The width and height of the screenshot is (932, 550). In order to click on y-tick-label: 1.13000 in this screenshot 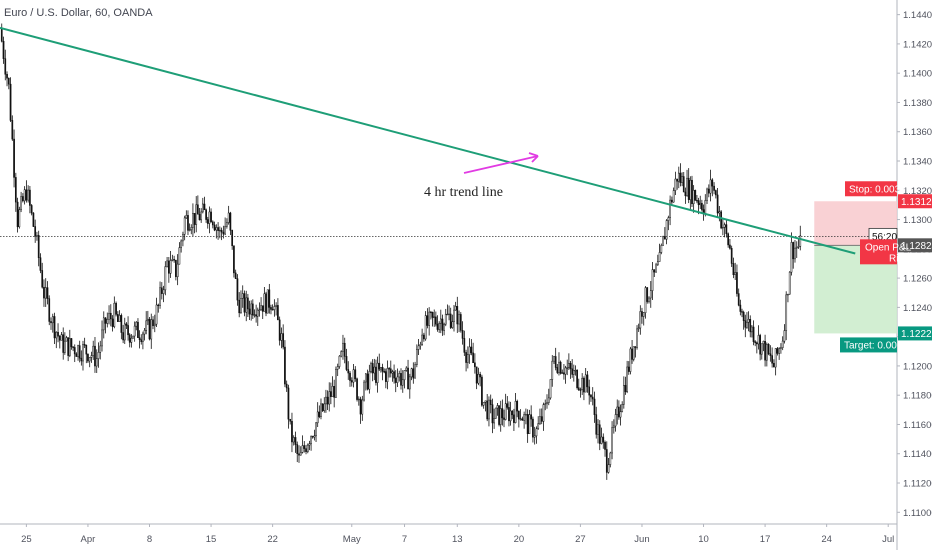, I will do `click(917, 220)`.